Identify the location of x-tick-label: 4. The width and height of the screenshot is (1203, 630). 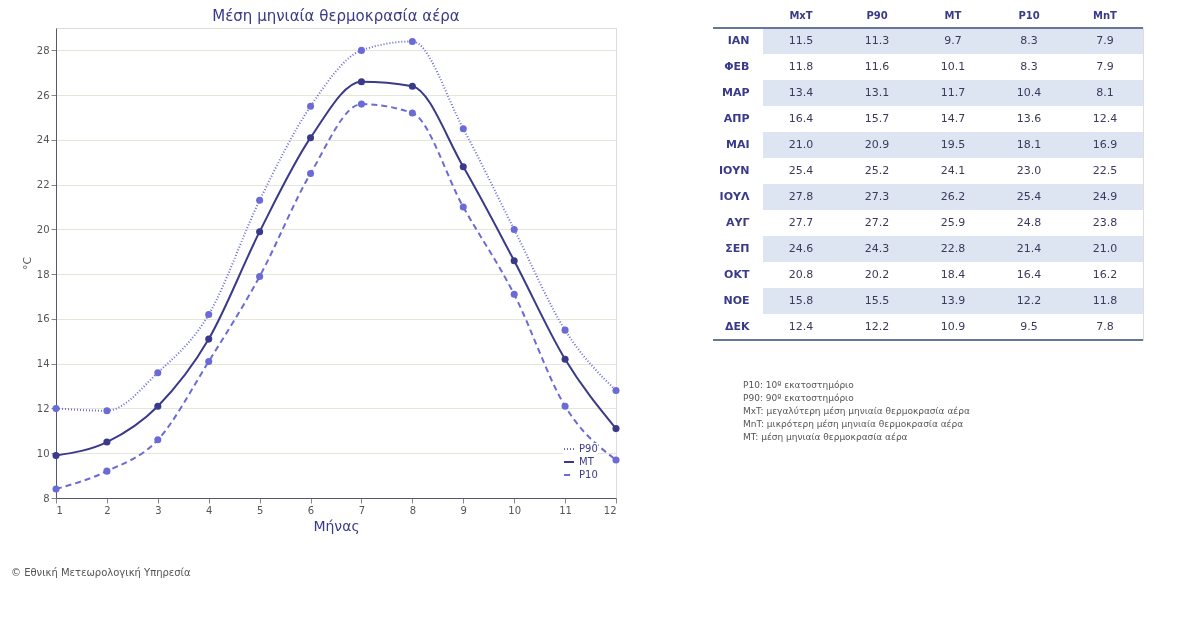
(209, 510).